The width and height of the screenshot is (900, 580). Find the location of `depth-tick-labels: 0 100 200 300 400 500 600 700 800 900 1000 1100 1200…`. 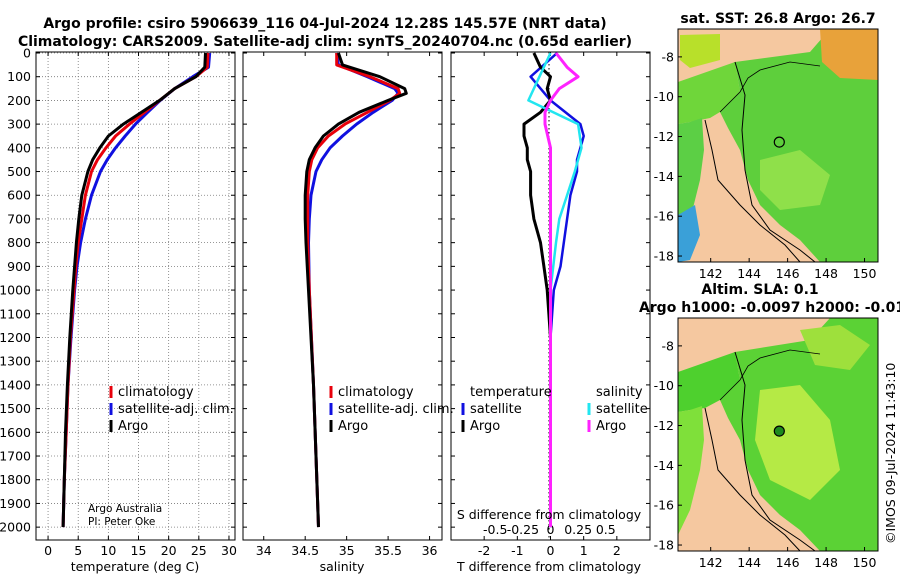

depth-tick-labels: 0 100 200 300 400 500 600 700 800 900 1000 1100 1200… is located at coordinates (15, 290).